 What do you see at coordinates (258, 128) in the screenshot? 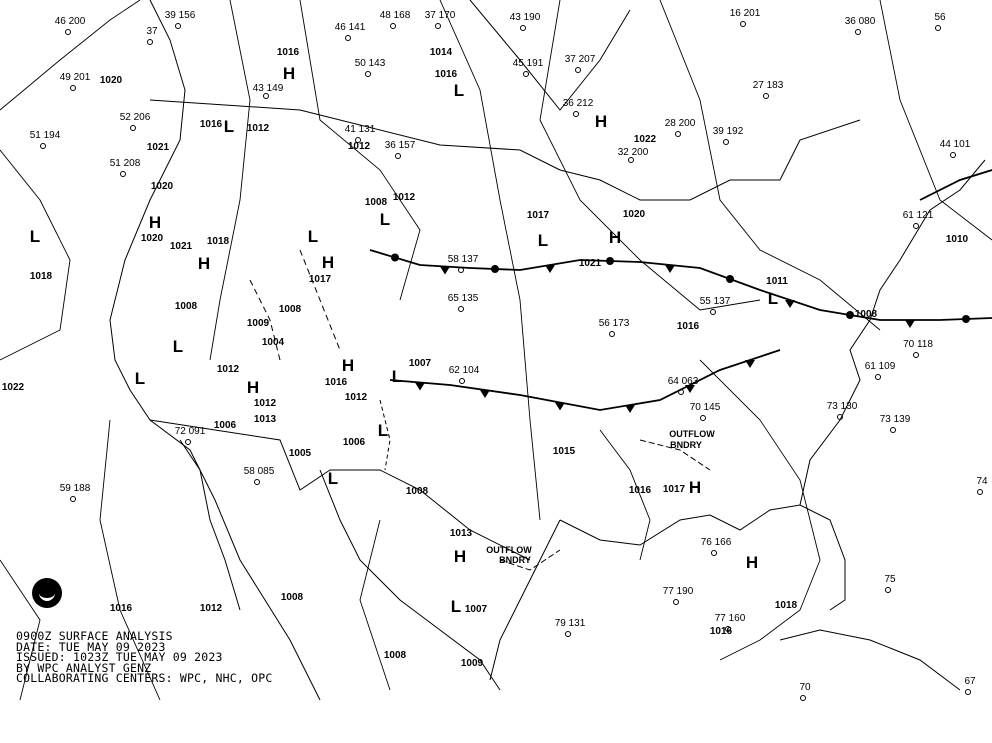
I see `isobar-label: 1012` at bounding box center [258, 128].